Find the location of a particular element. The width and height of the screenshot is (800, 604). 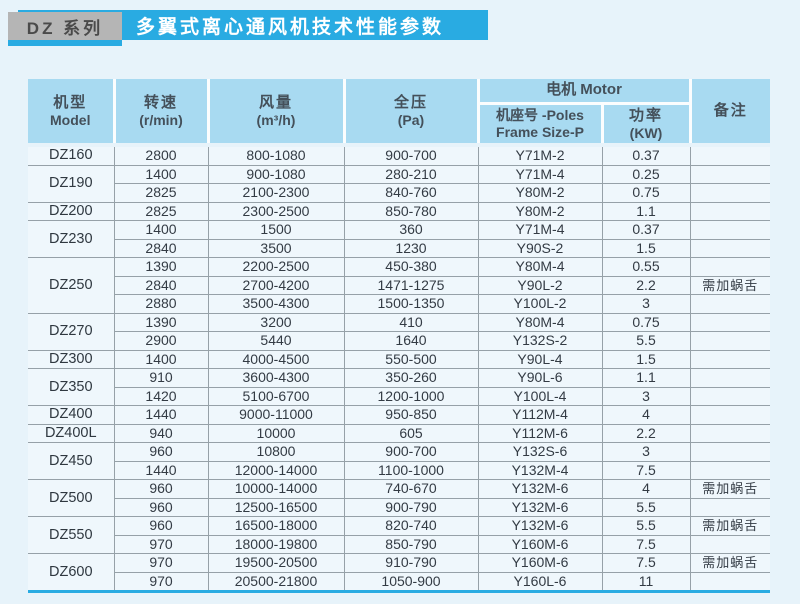

table-row: DZ160 2800 800-1080 900-700 Y71M-2 0.37 is located at coordinates (399, 155).